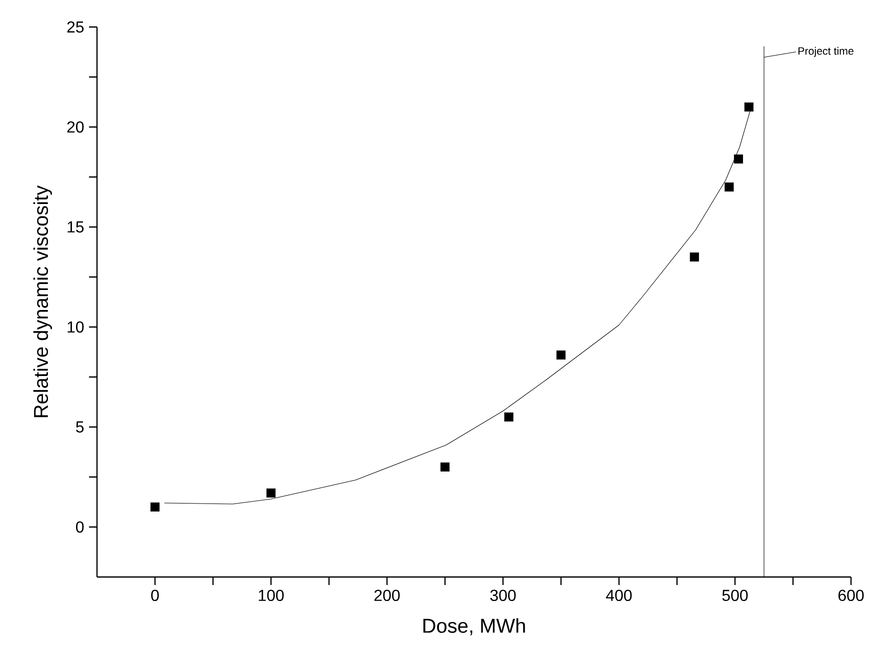 This screenshot has height=665, width=896. What do you see at coordinates (619, 596) in the screenshot?
I see `x-tick-label: 400` at bounding box center [619, 596].